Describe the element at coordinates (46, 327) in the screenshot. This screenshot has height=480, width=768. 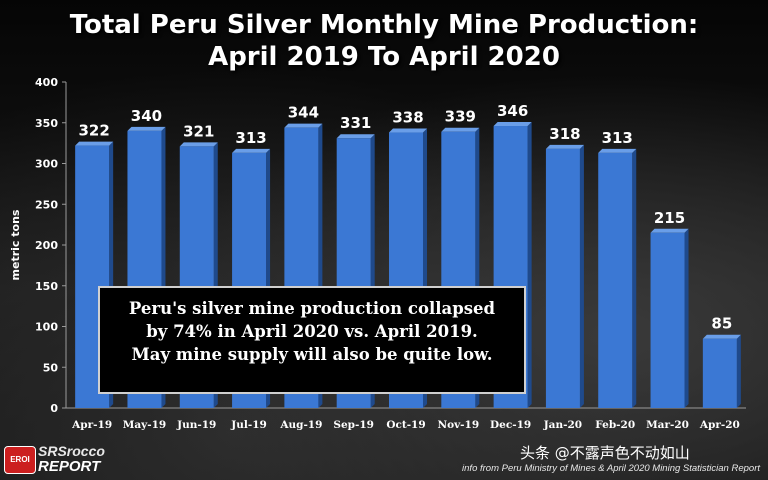
I see `y-tick-label: 100` at that location.